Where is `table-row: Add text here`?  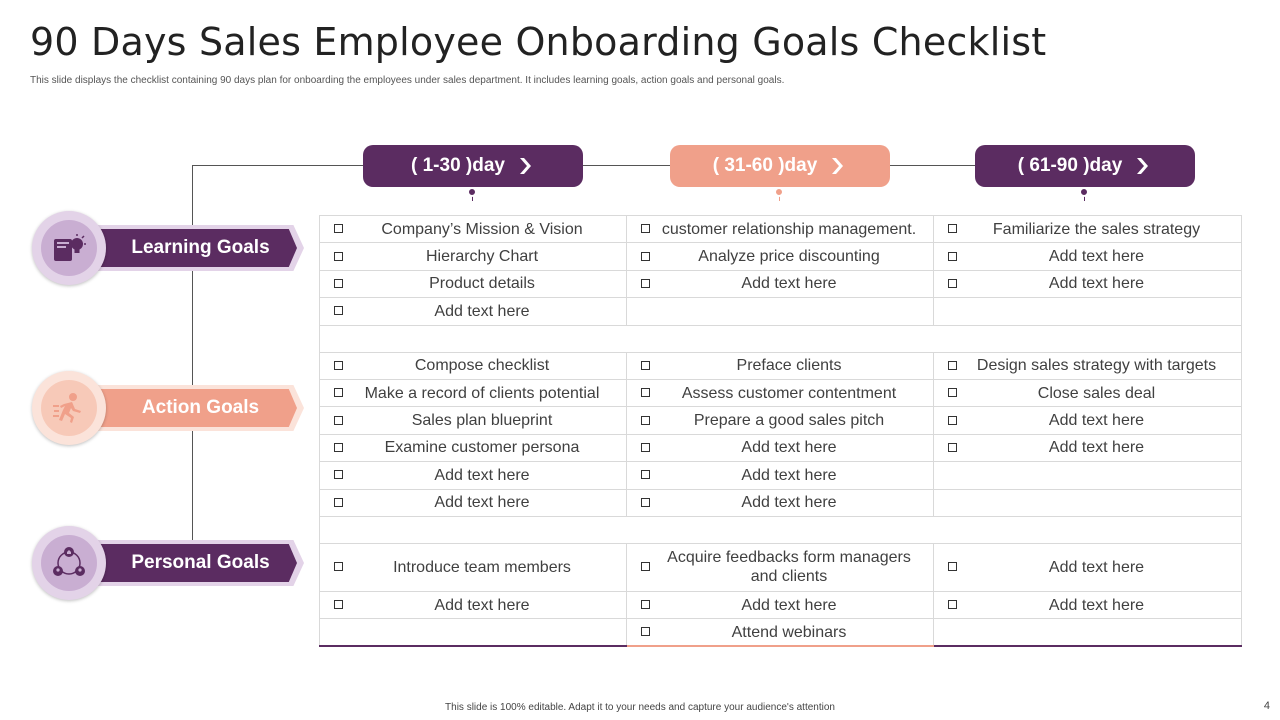 table-row: Add text here is located at coordinates (780, 311).